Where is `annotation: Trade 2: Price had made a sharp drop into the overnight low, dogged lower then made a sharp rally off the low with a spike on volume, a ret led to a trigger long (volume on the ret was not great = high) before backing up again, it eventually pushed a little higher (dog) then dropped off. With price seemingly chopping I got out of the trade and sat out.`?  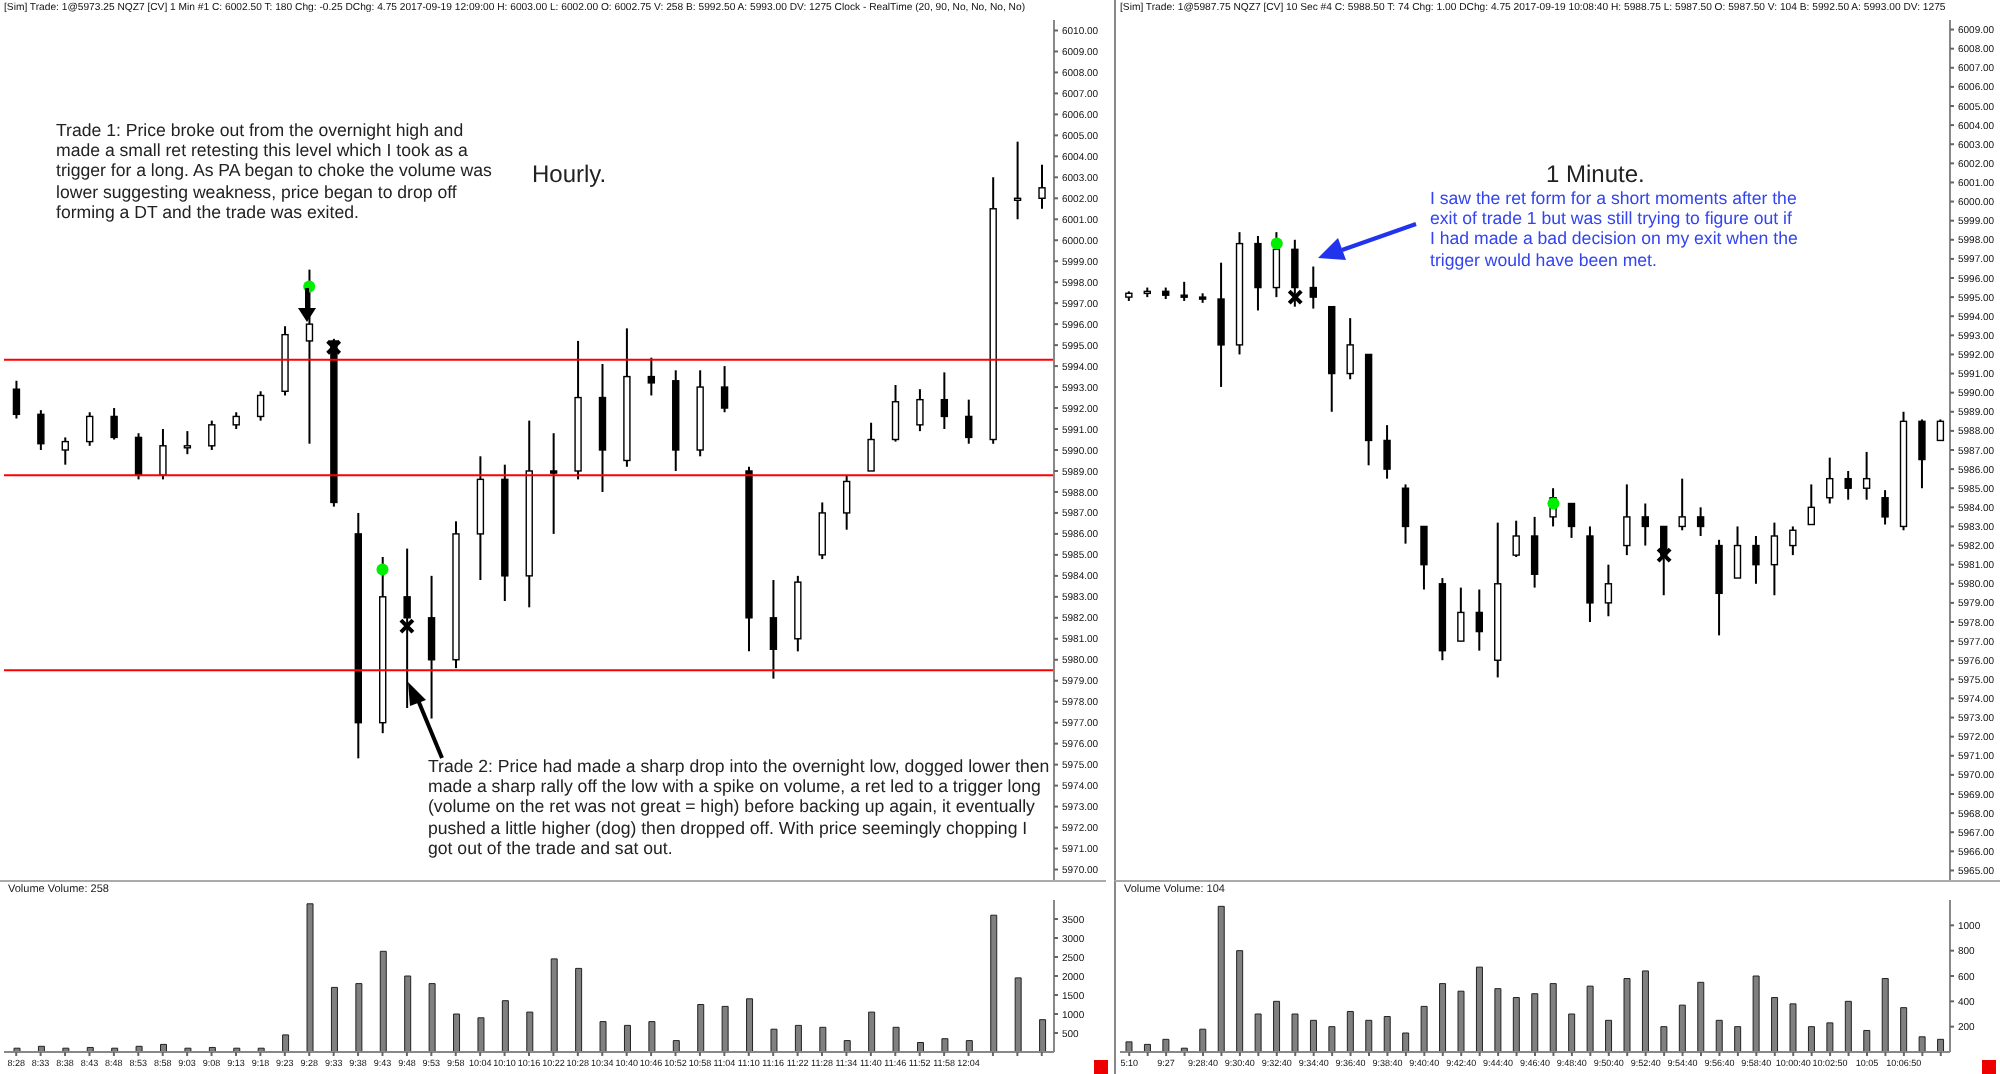 annotation: Trade 2: Price had made a sharp drop into the overnight low, dogged lower then made a sharp rally off the low with a spike on volume, a ret led to a trigger long (volume on the ret was not great = high) before backing up again, it eventually pushed a little higher (dog) then dropped off. With price seemingly chopping I got out of the trade and sat out. is located at coordinates (740, 807).